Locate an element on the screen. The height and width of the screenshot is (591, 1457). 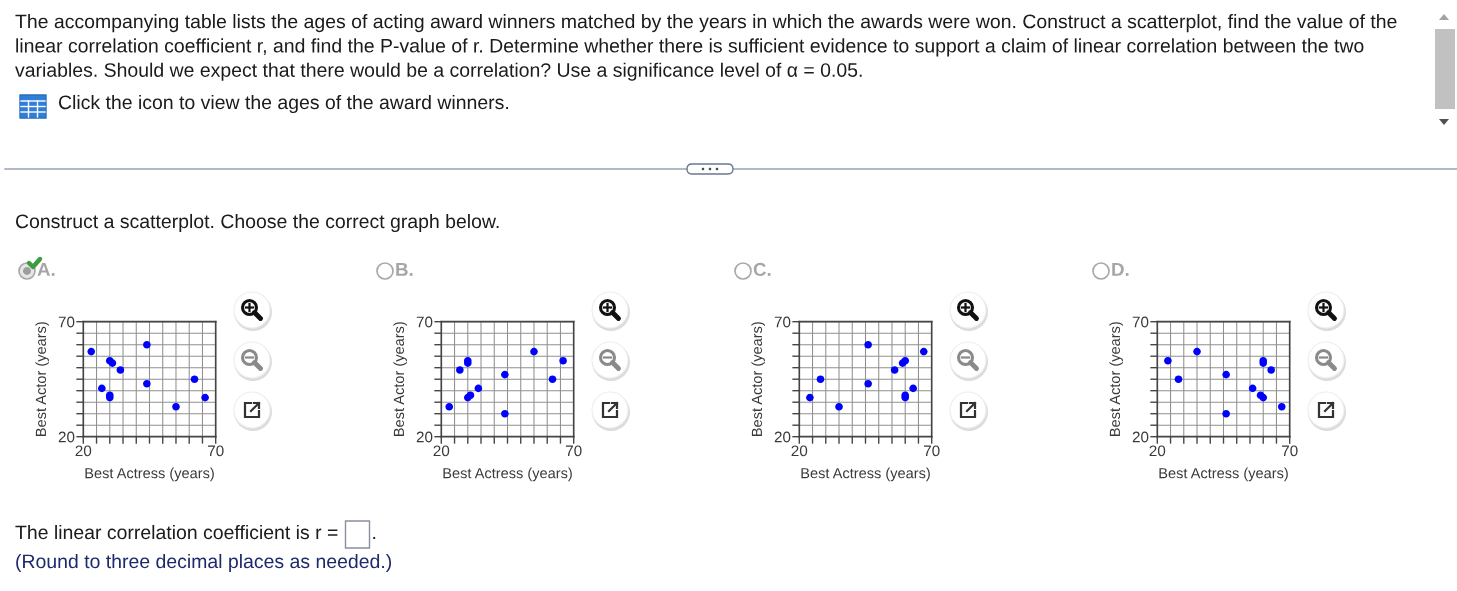
text: Click the icon to view the ages of the award winners. is located at coordinates (283, 104).